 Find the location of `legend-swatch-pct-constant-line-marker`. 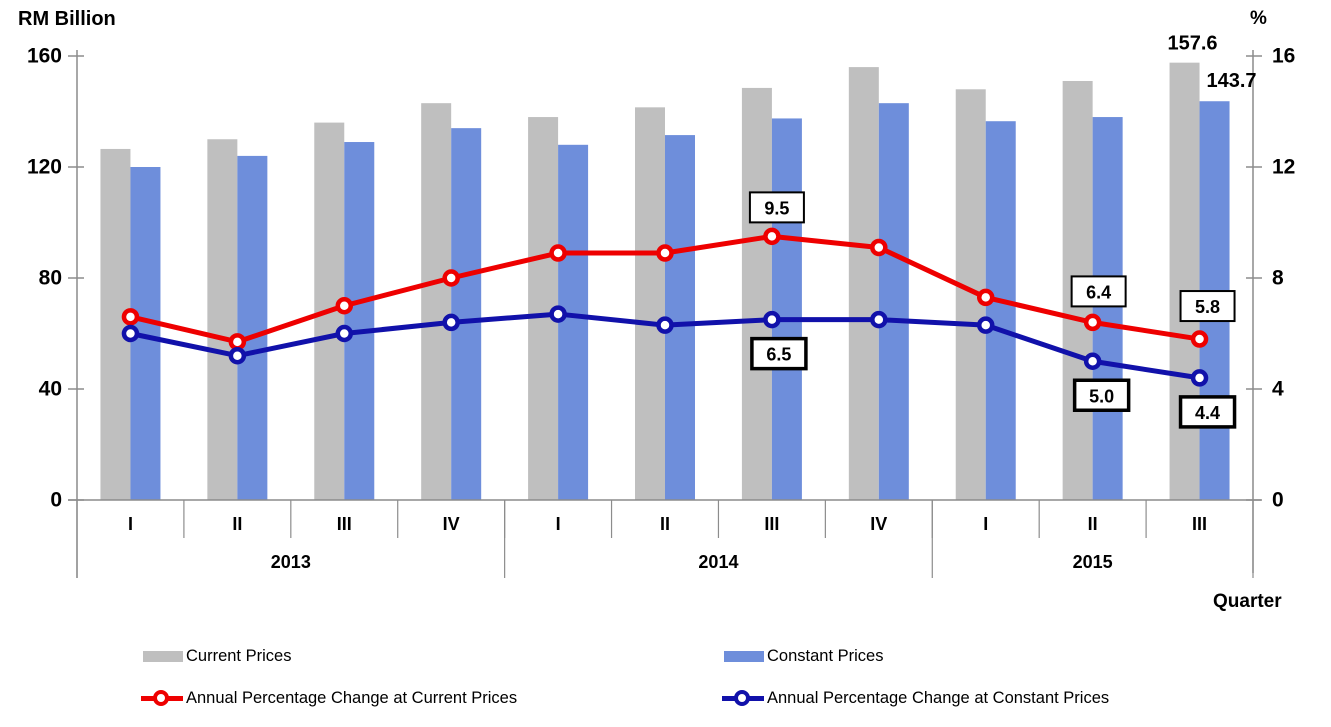

legend-swatch-pct-constant-line-marker is located at coordinates (743, 698).